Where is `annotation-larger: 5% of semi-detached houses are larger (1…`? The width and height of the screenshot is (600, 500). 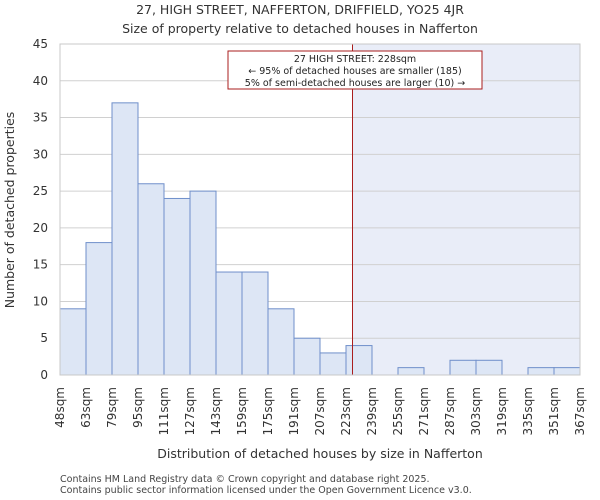
annotation-larger: 5% of semi-detached houses are larger (1… is located at coordinates (355, 83).